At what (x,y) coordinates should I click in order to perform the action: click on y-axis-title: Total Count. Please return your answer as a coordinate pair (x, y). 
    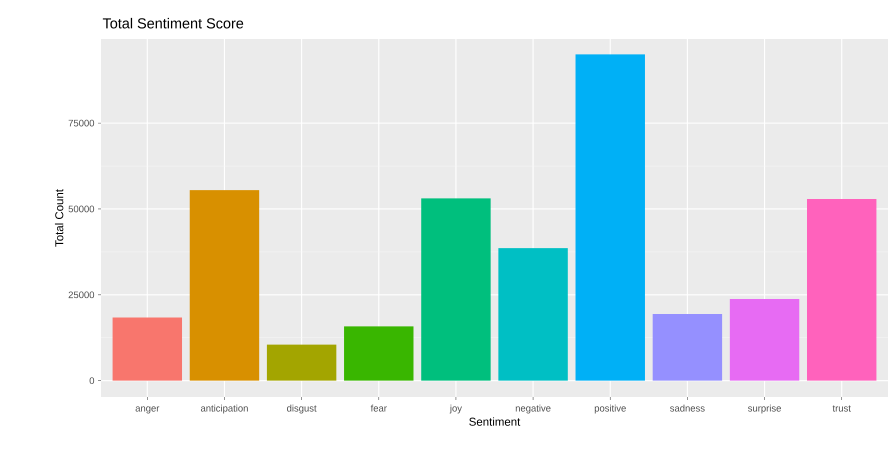
    Looking at the image, I should click on (59, 218).